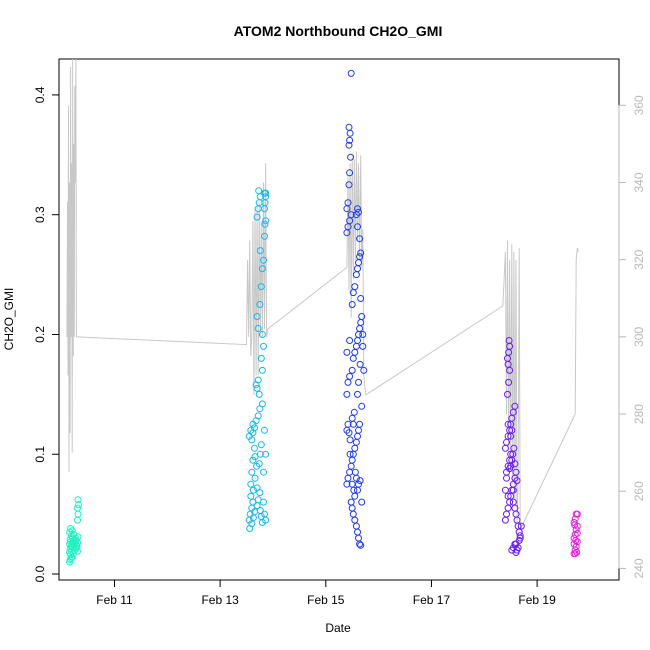 Image resolution: width=650 pixels, height=650 pixels. What do you see at coordinates (46, 334) in the screenshot?
I see `y-axis: 0.0 0.1 0.2 0.3 0.4` at bounding box center [46, 334].